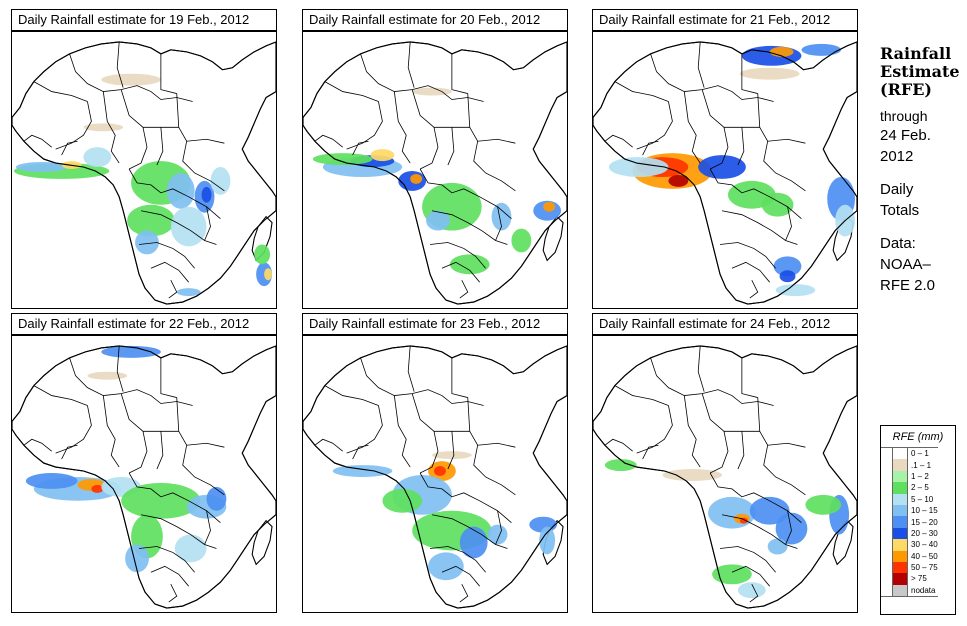 The image size is (967, 626). Describe the element at coordinates (915, 545) in the screenshot. I see `legend-row: 30 – 40` at that location.